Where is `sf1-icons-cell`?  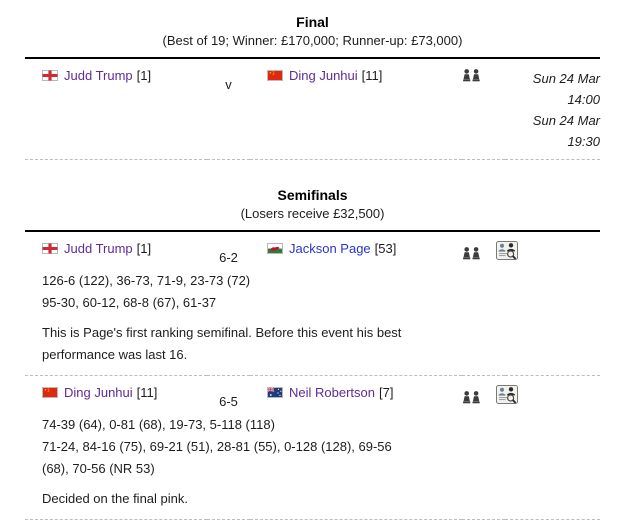
sf1-icons-cell is located at coordinates (531, 248).